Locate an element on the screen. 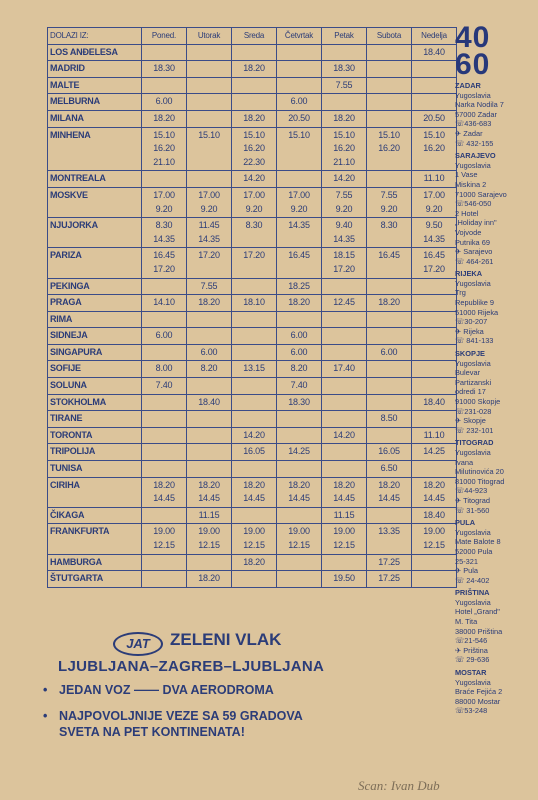  office-city: ZADAR is located at coordinates (468, 85).